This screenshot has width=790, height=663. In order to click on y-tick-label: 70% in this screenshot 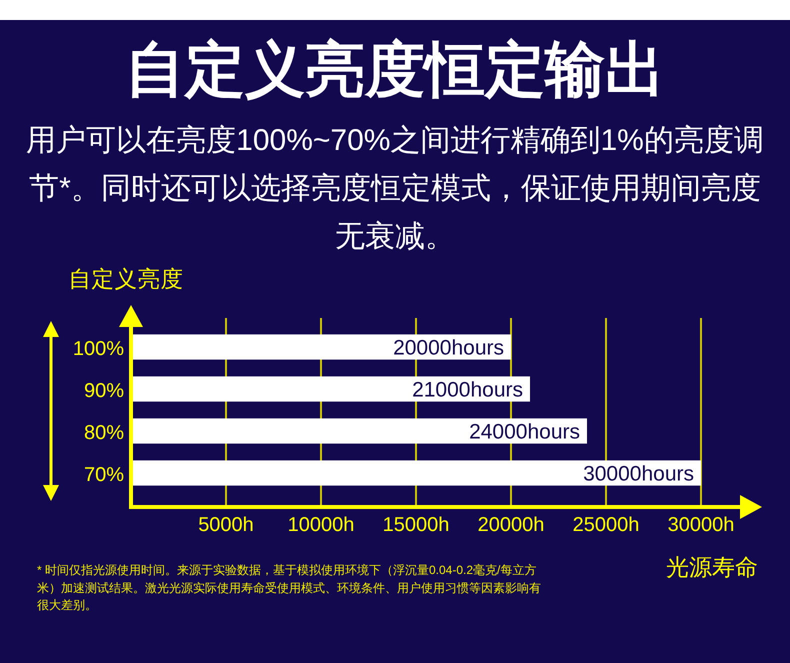, I will do `click(104, 475)`.